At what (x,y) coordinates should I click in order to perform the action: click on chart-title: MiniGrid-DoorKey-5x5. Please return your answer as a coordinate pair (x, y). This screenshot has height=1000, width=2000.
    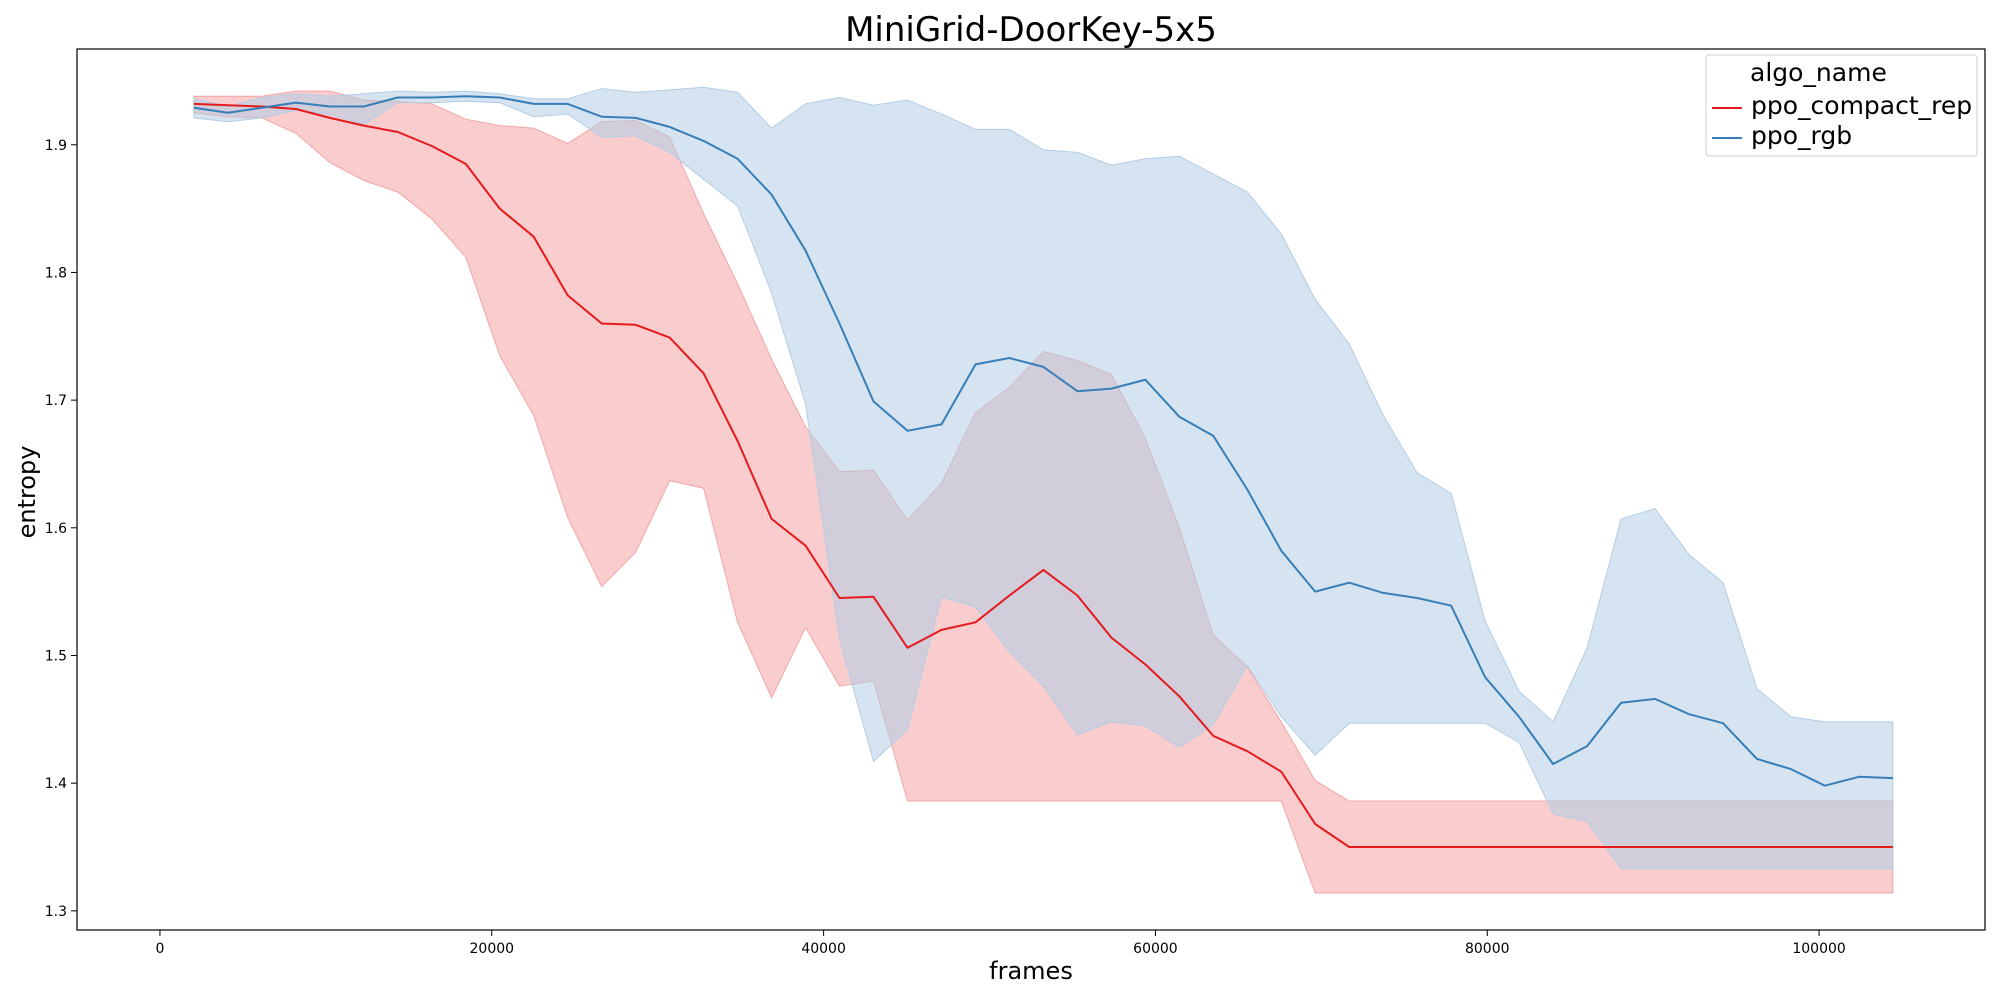
    Looking at the image, I should click on (1031, 30).